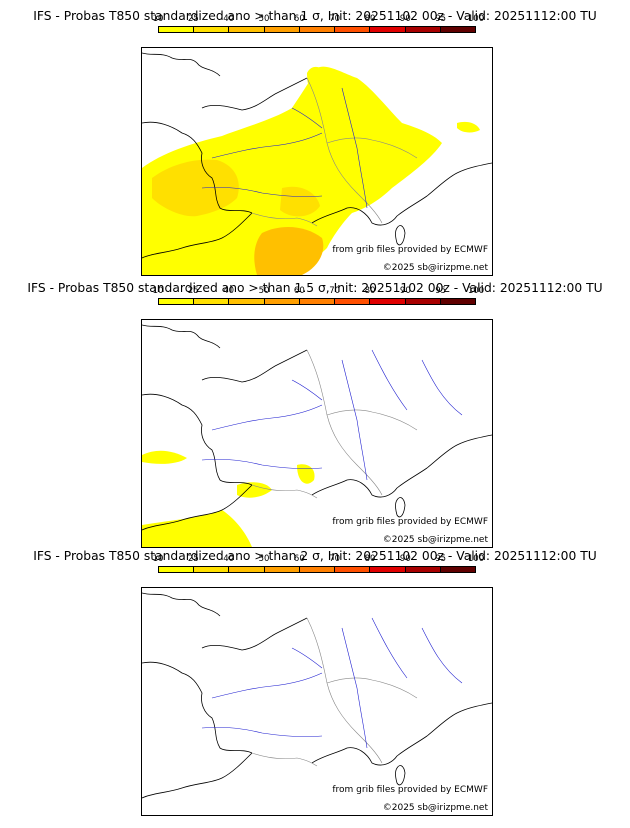 This screenshot has width=630, height=828. Describe the element at coordinates (197, 528) in the screenshot. I see `prob-area-yellow-south` at that location.